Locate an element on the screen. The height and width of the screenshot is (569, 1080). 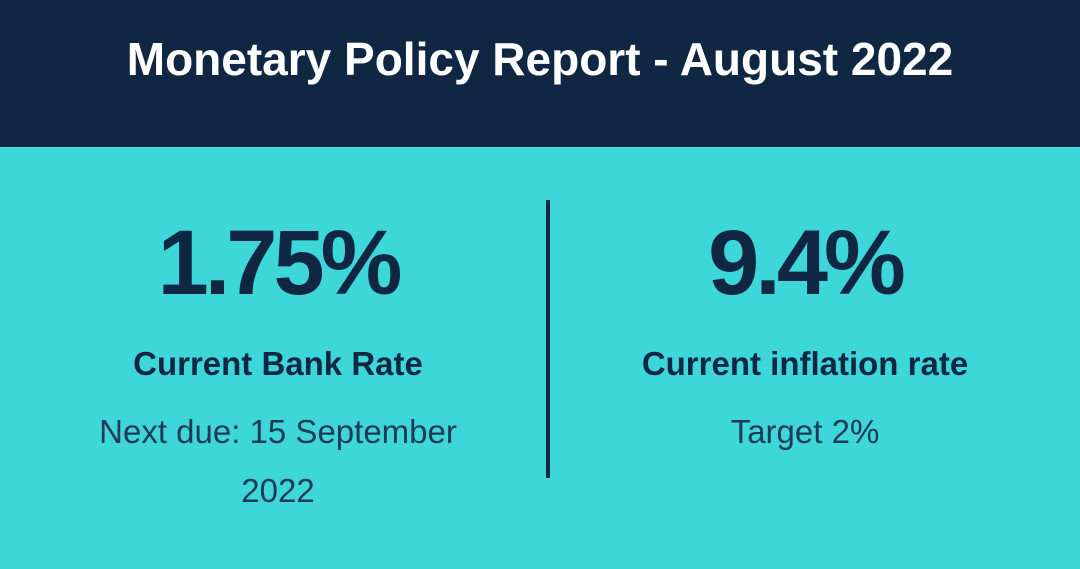
inflation-target: Target 2% is located at coordinates (805, 431).